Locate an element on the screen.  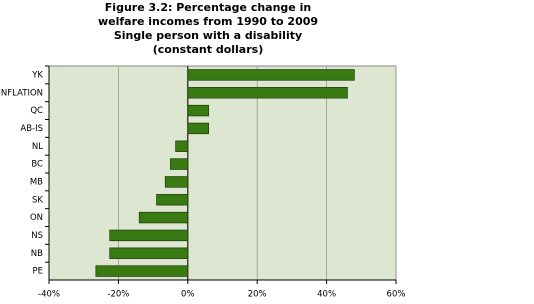
x-tick-label: -20% is located at coordinates (118, 295).